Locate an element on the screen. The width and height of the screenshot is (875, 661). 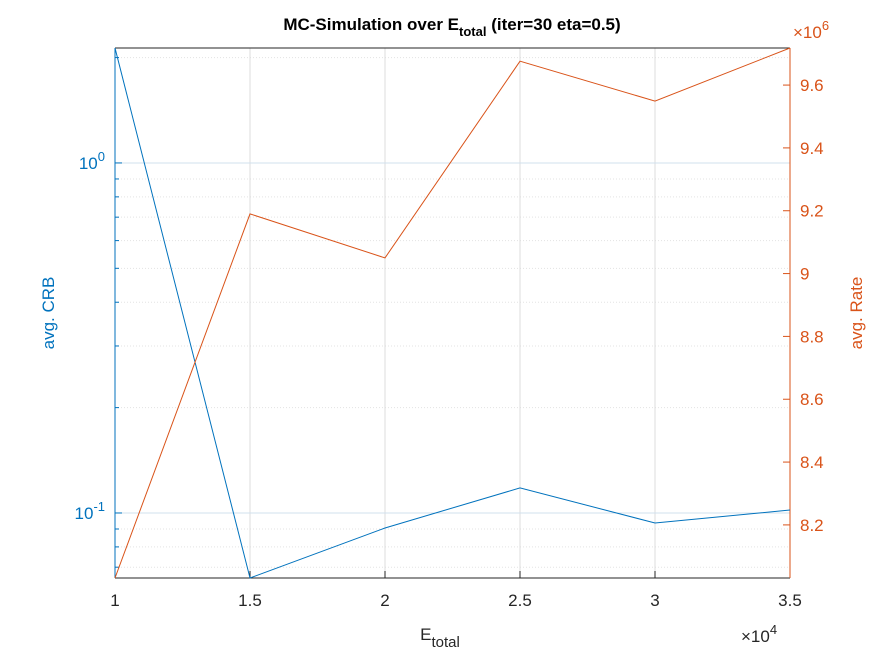
y2-tick-label: 9 is located at coordinates (804, 274).